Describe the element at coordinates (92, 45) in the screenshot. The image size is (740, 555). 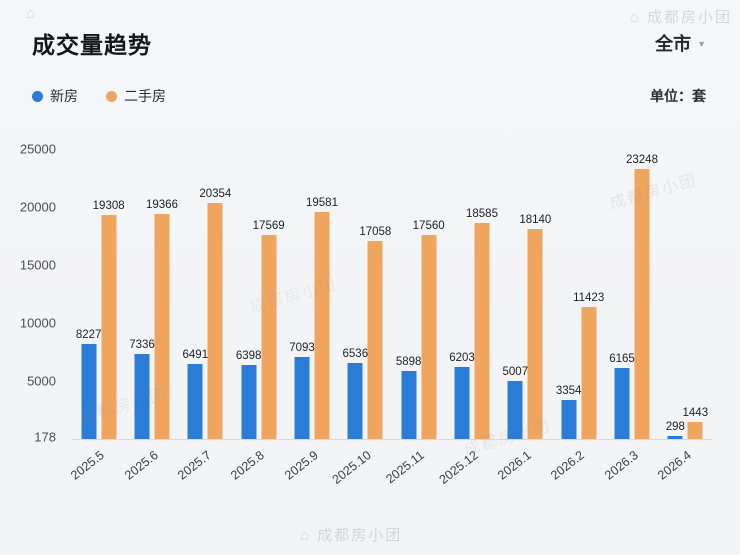
I see `page-title: 成交量趋势` at that location.